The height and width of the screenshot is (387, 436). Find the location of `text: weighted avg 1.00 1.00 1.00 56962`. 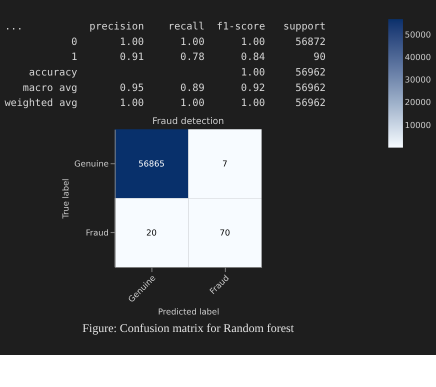

text: weighted avg 1.00 1.00 1.00 56962 is located at coordinates (165, 104).